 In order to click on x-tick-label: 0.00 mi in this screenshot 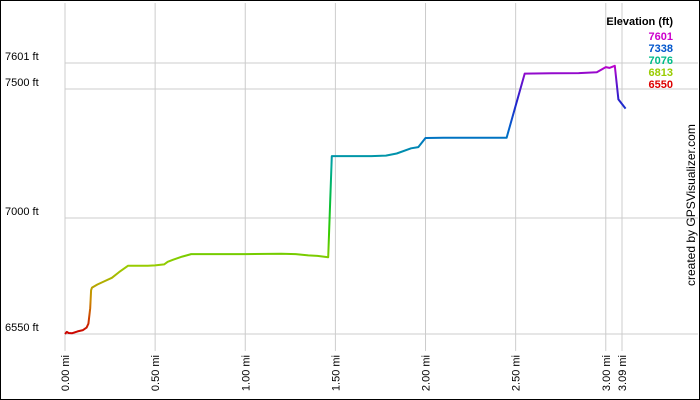, I will do `click(66, 373)`.